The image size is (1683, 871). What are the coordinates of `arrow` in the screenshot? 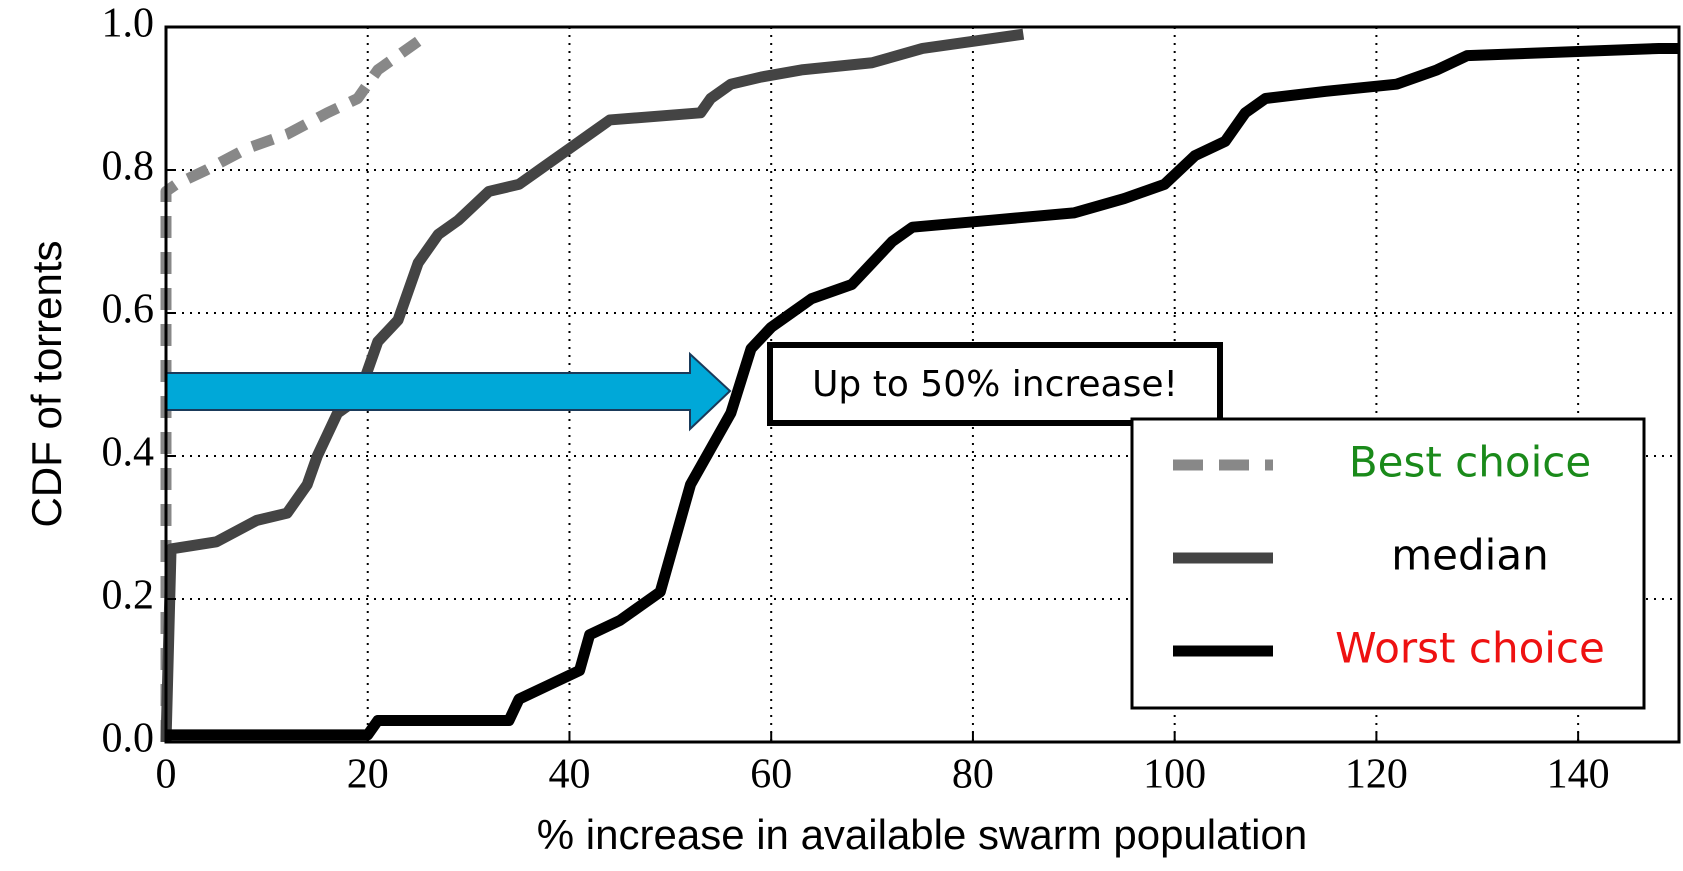 It's located at (448, 391).